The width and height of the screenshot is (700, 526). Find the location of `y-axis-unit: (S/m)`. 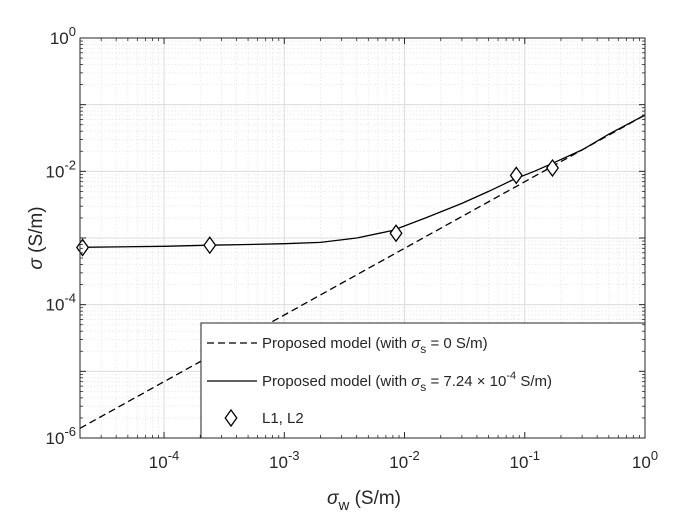

y-axis-unit: (S/m) is located at coordinates (36, 232).